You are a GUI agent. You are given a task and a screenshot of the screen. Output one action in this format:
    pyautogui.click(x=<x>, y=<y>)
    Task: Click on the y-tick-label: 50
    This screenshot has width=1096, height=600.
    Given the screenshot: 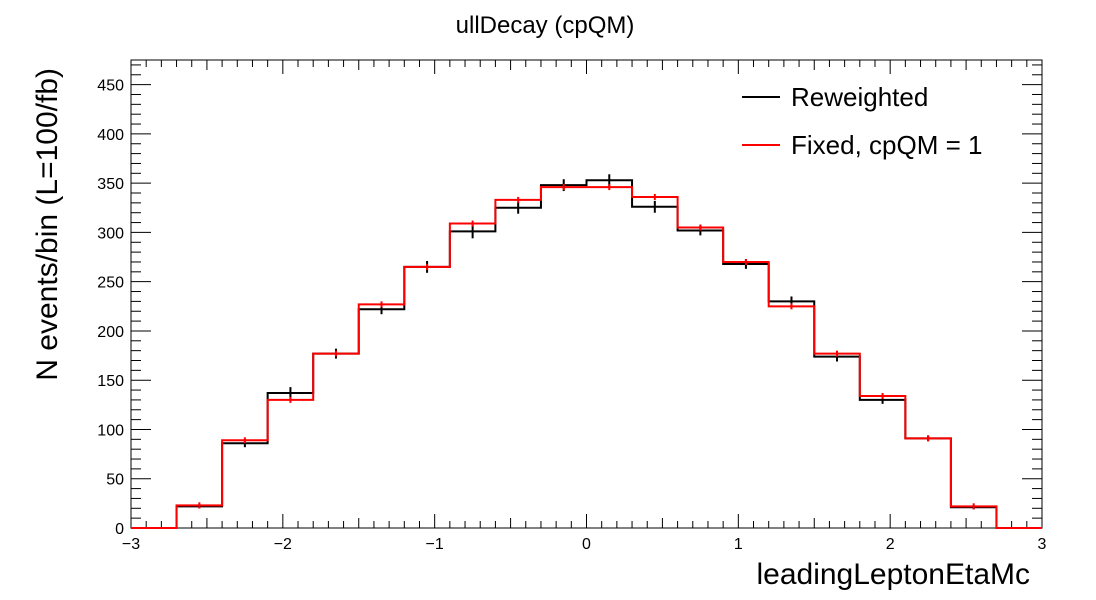 What is the action you would take?
    pyautogui.click(x=115, y=480)
    